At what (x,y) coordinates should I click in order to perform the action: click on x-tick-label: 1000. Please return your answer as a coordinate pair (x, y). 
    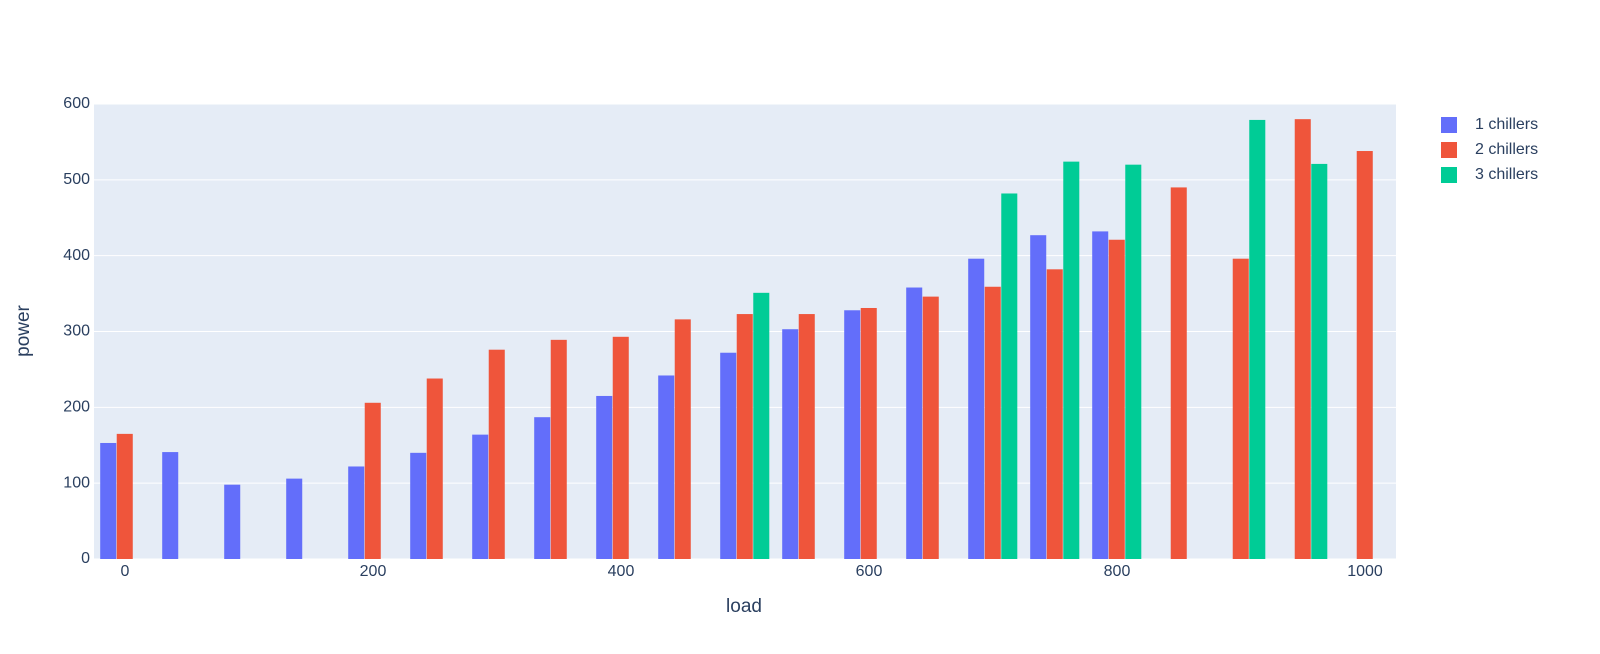
    Looking at the image, I should click on (1365, 571).